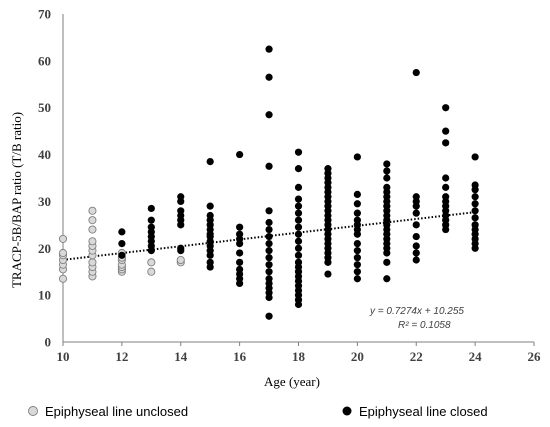  I want to click on x-tick-label: 20, so click(357, 356).